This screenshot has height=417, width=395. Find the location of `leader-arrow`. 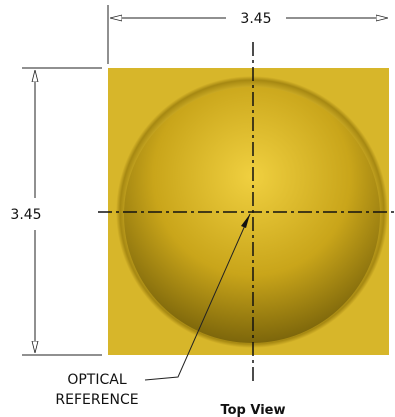

leader-arrow is located at coordinates (245, 221).